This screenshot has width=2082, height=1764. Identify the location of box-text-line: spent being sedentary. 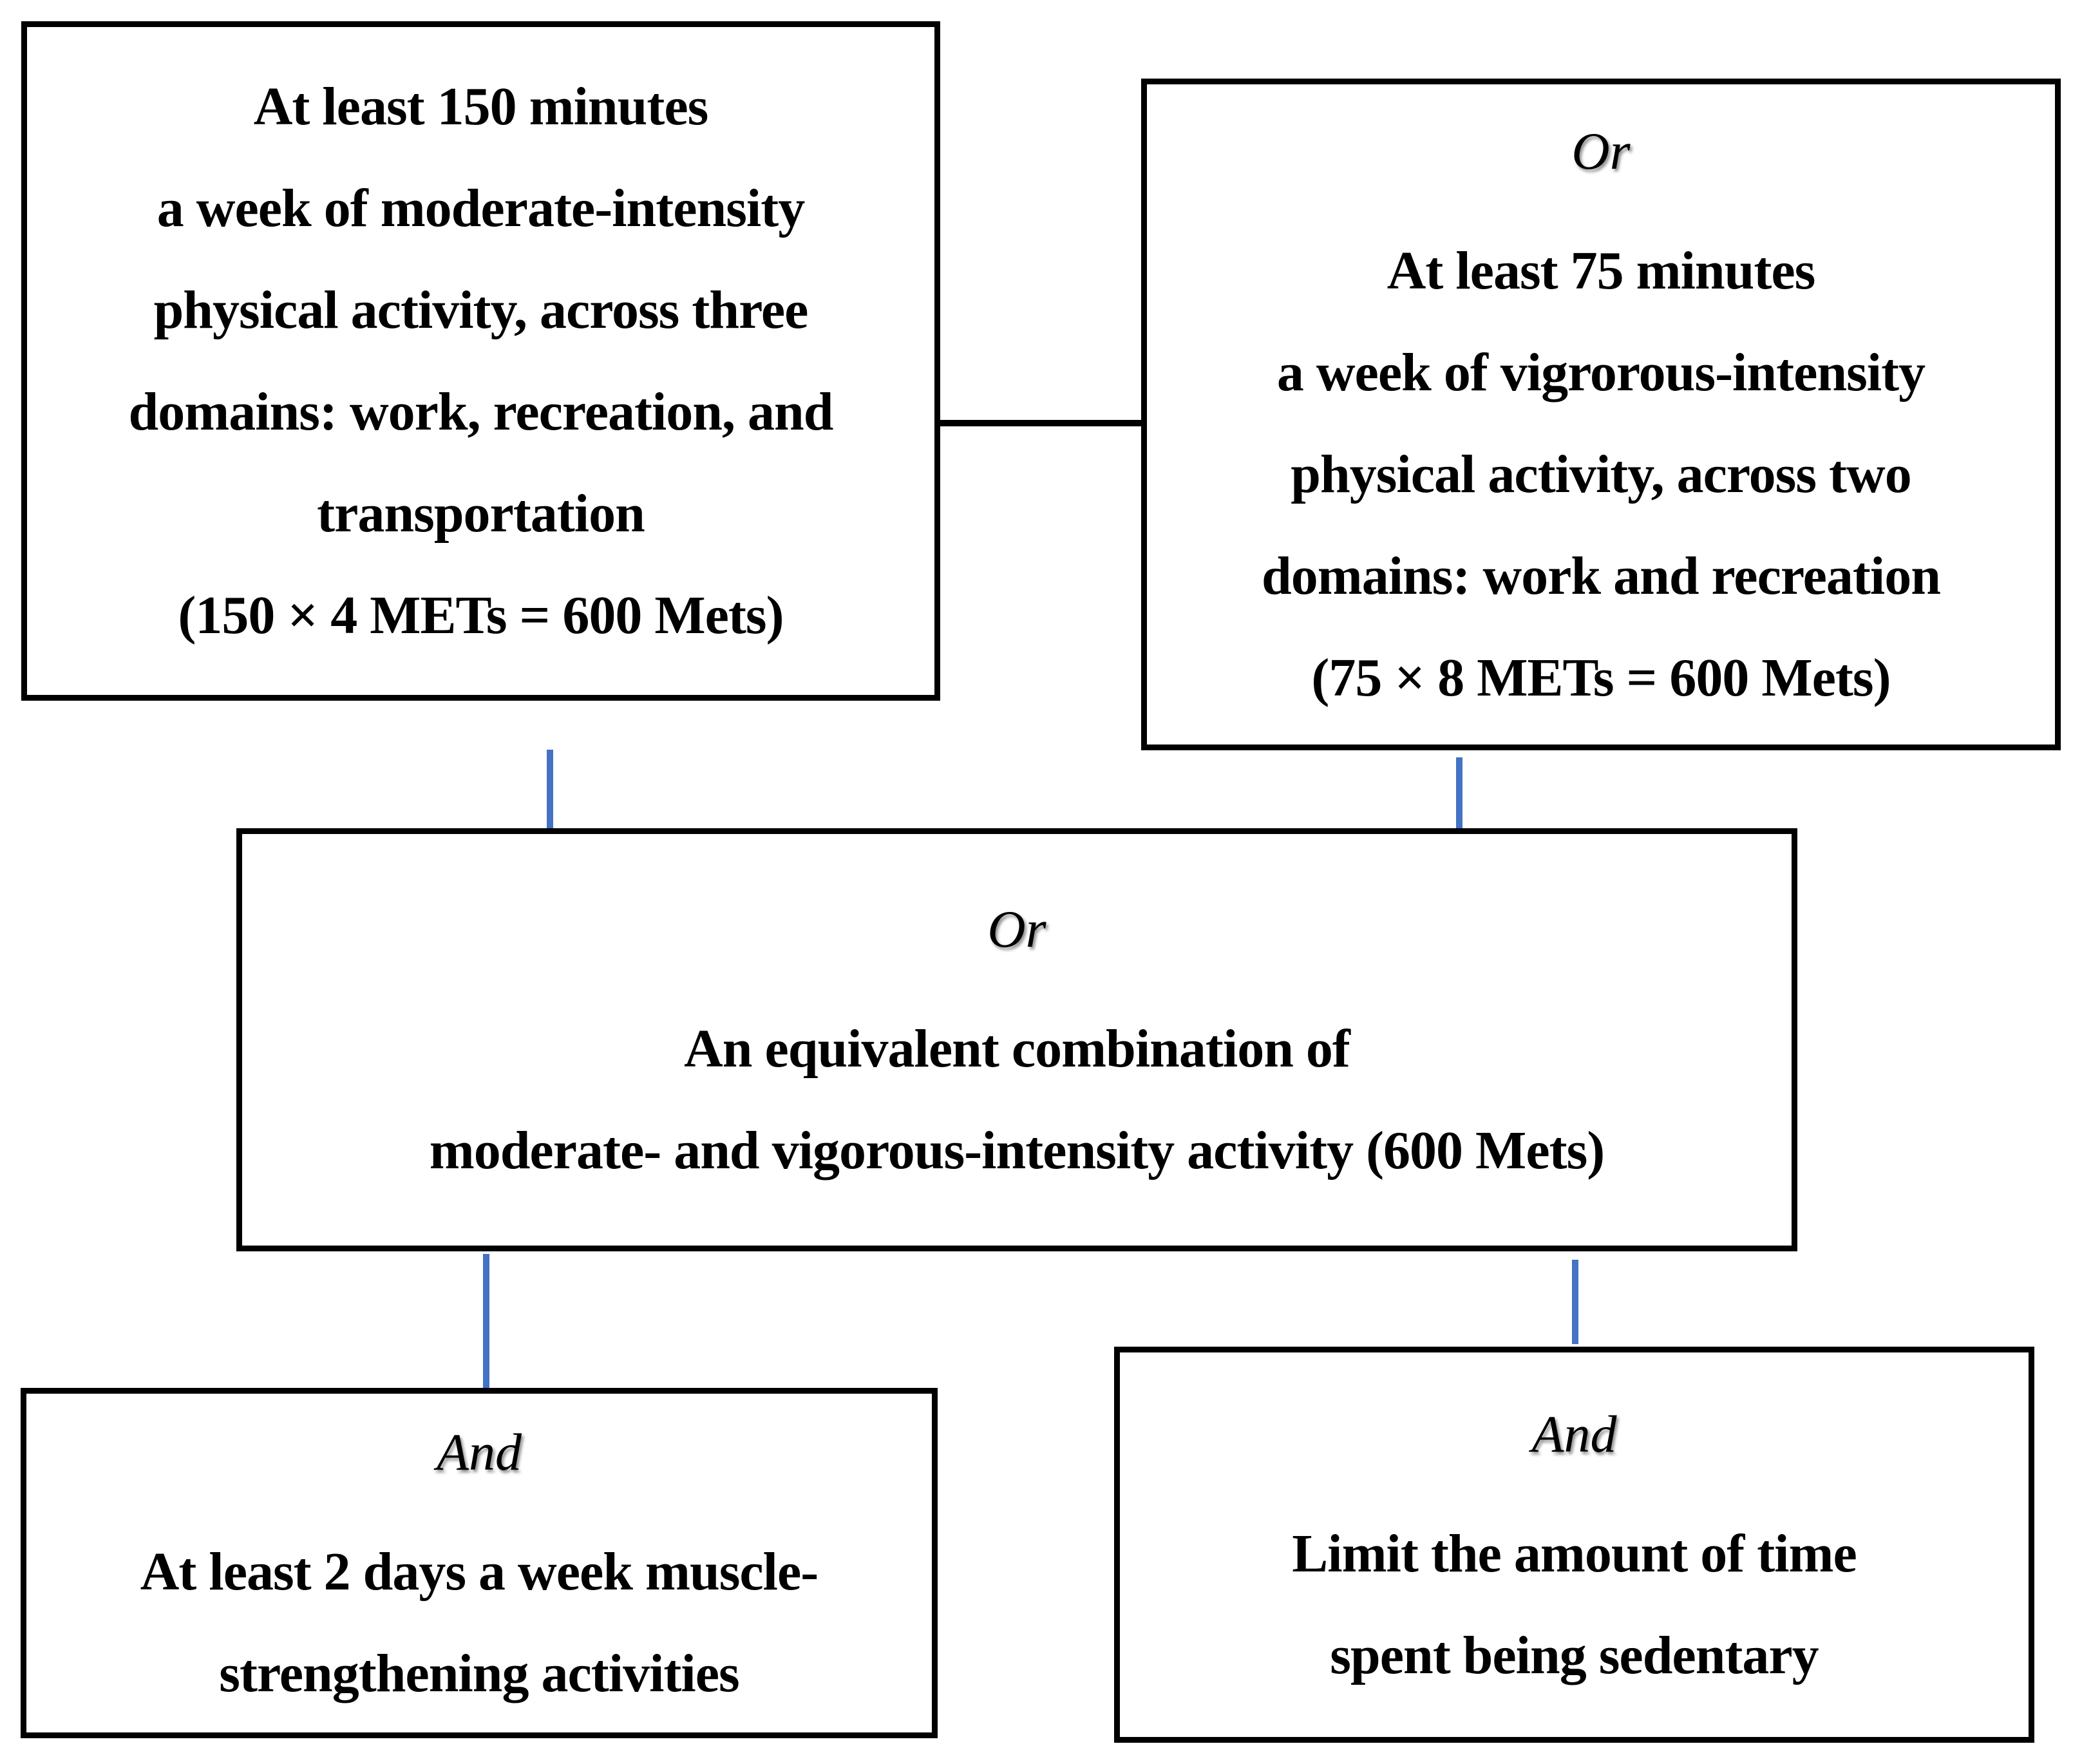
(1574, 1655).